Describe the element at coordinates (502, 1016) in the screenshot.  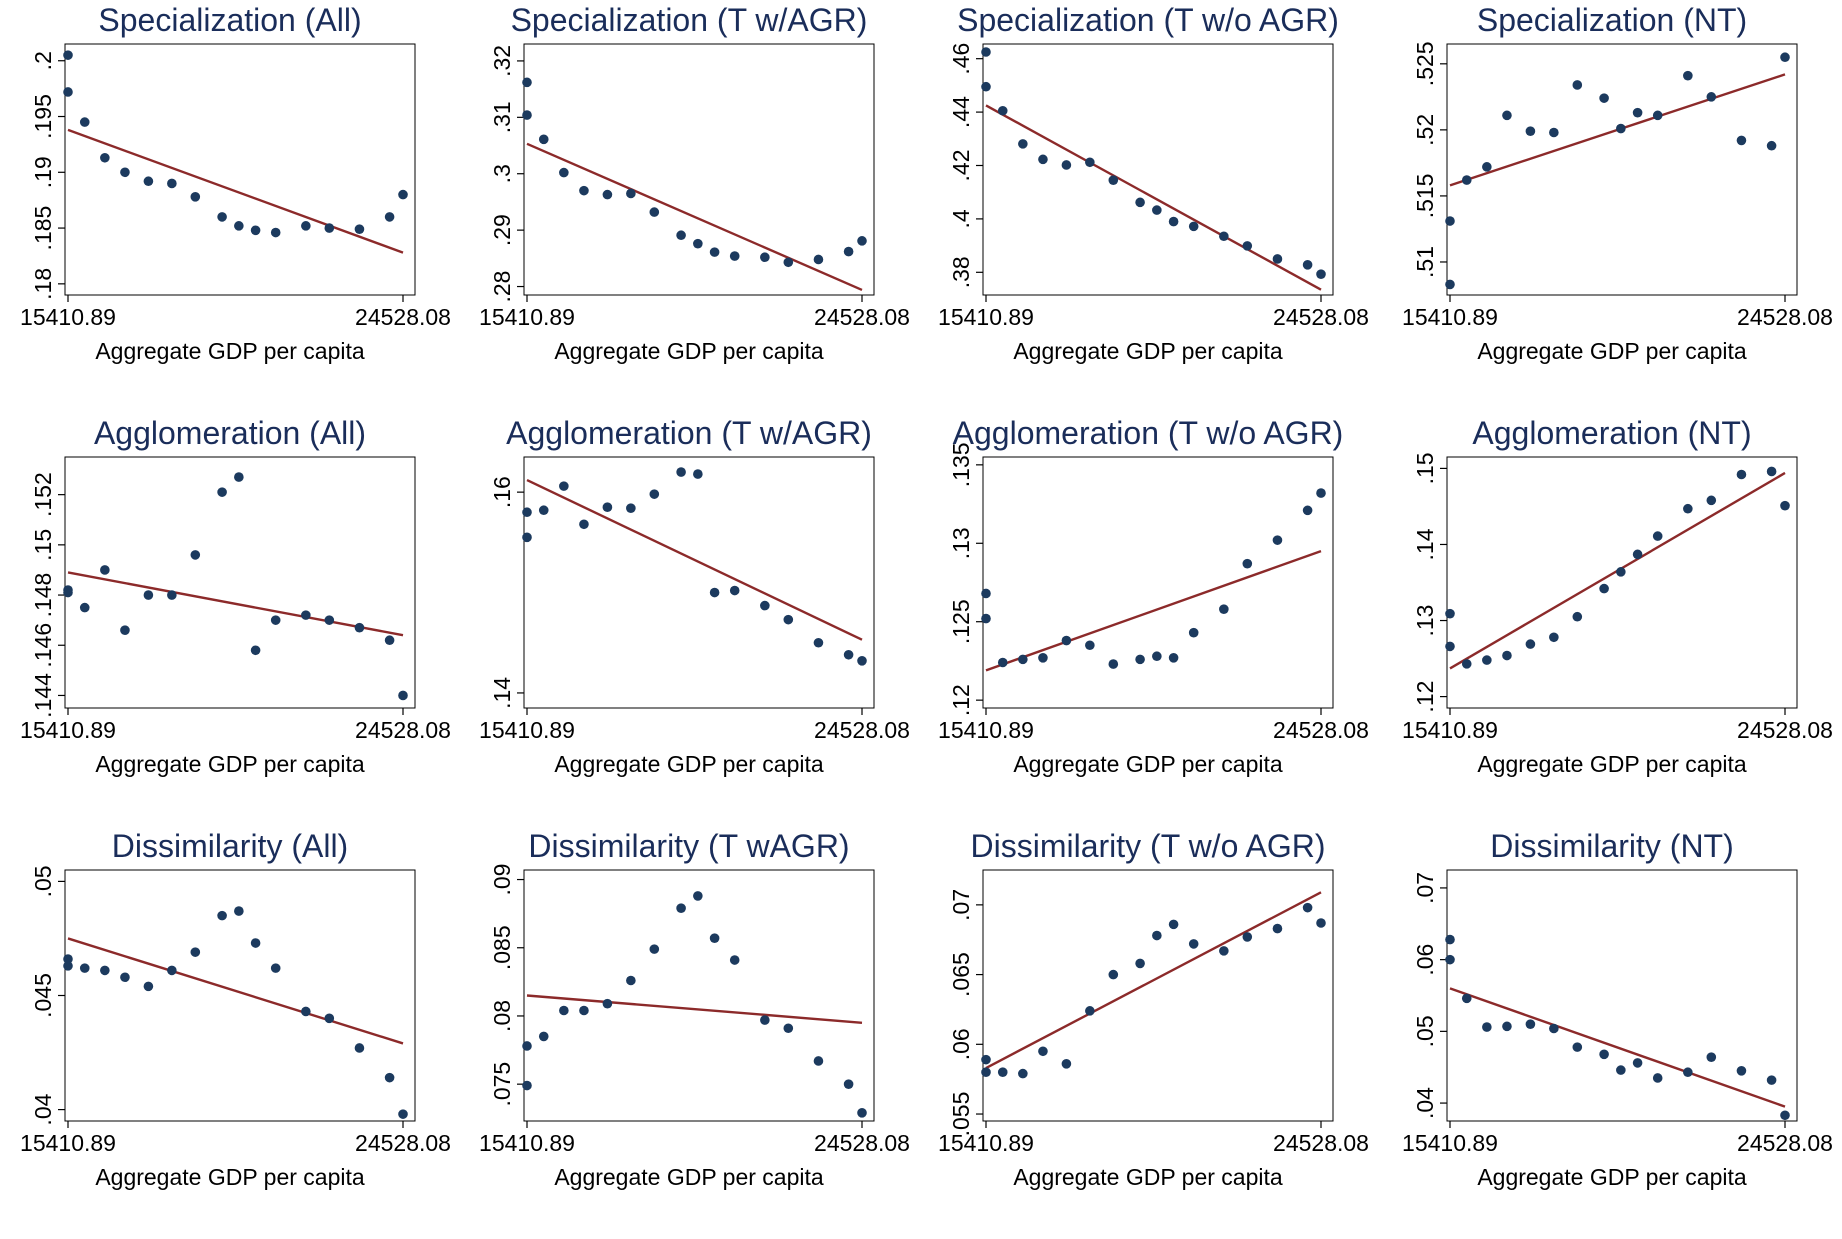
I see `y-tick-label: .08` at that location.